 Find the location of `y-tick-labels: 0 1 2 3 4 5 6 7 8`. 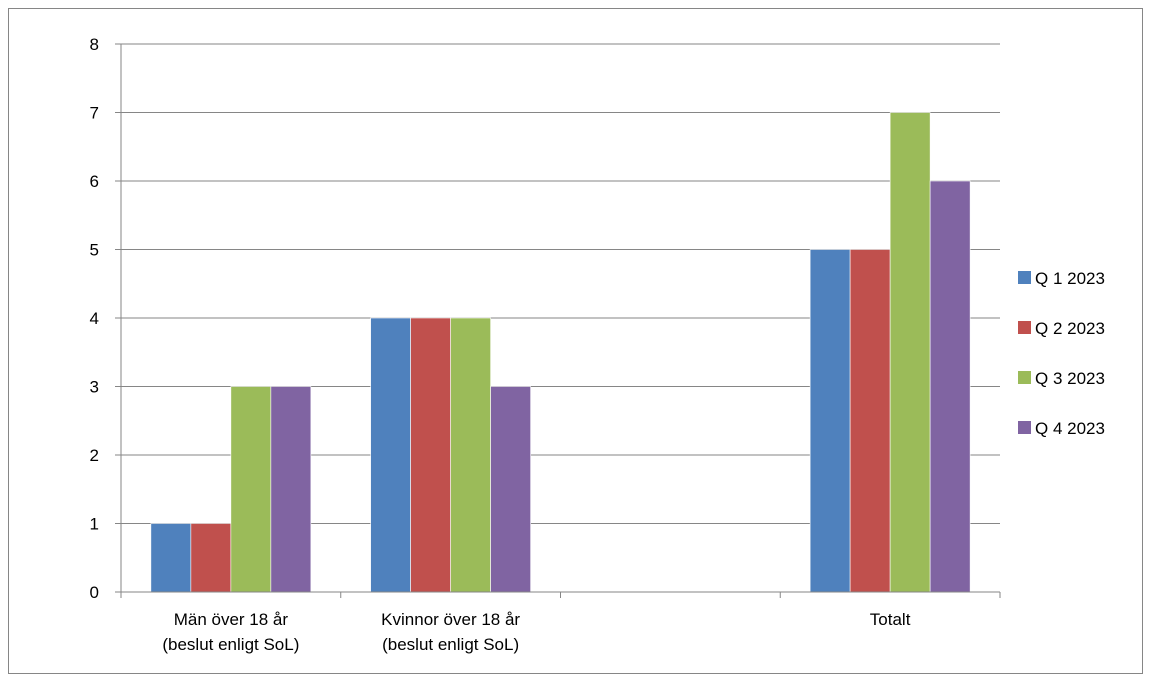

y-tick-labels: 0 1 2 3 4 5 6 7 8 is located at coordinates (94, 318).